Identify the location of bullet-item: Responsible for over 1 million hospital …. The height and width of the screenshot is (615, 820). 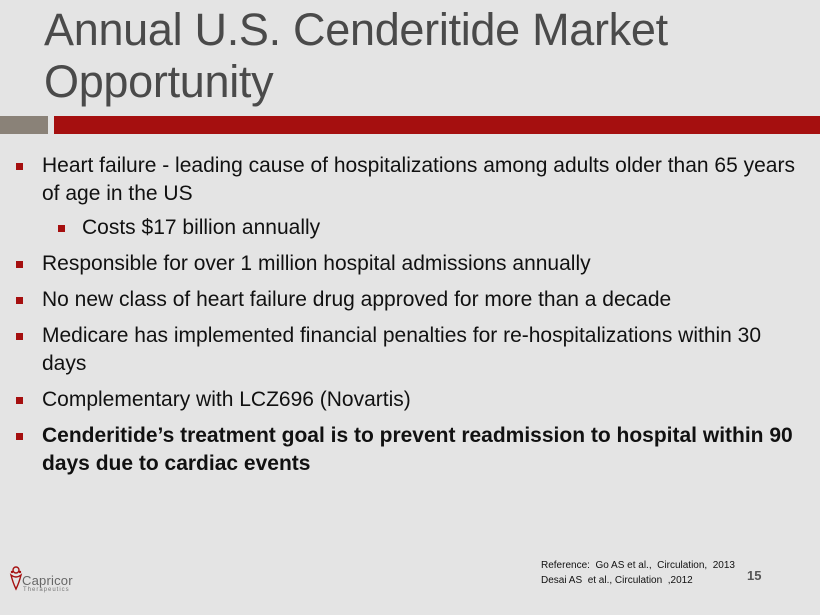
(409, 264).